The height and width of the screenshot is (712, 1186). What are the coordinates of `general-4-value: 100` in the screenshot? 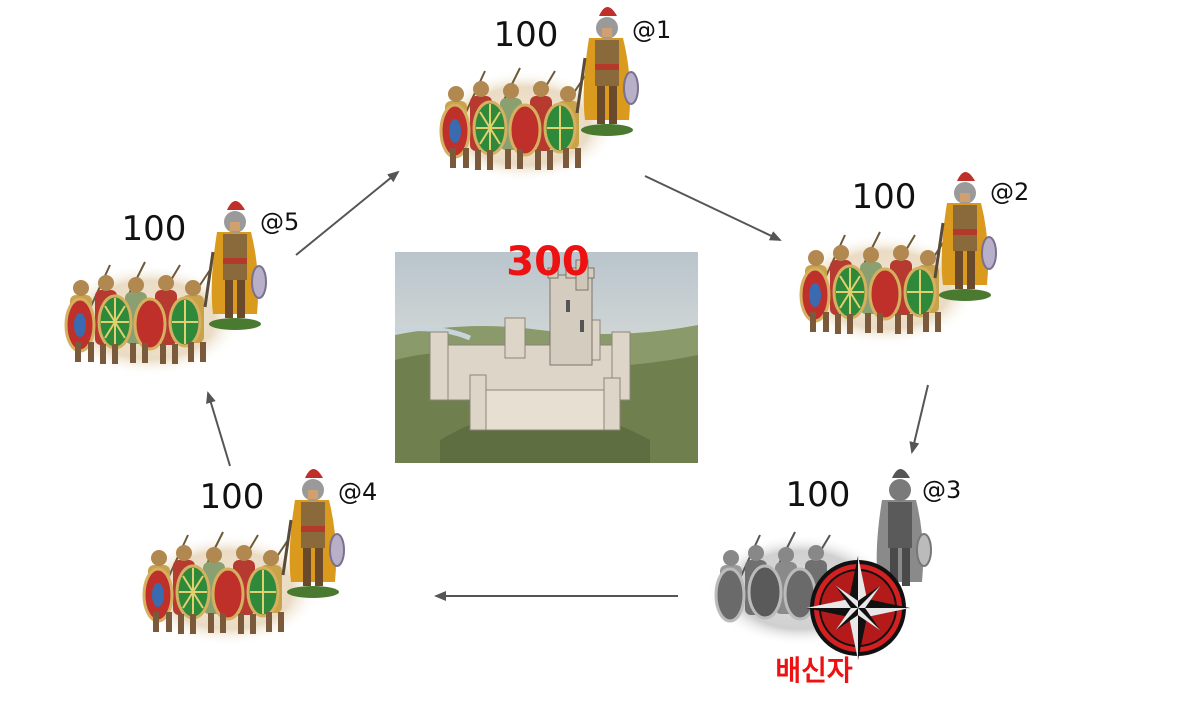 It's located at (232, 497).